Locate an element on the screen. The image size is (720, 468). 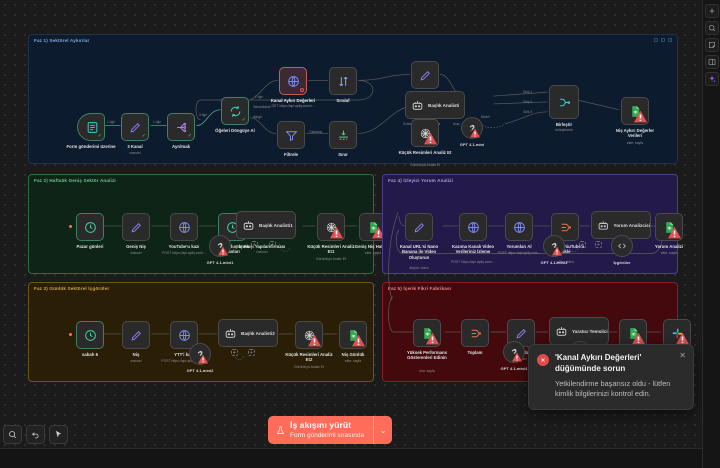
node-ideas-sheet: Fikirleri Ekle ekle: sayfa is located at coordinates (633, 340).